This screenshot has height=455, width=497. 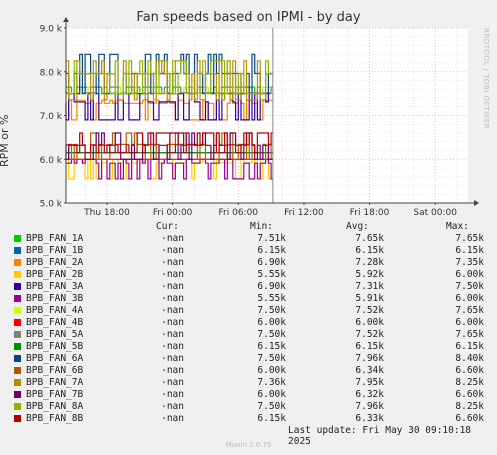 I want to click on legend-value-avg: 6.33k, so click(x=369, y=418).